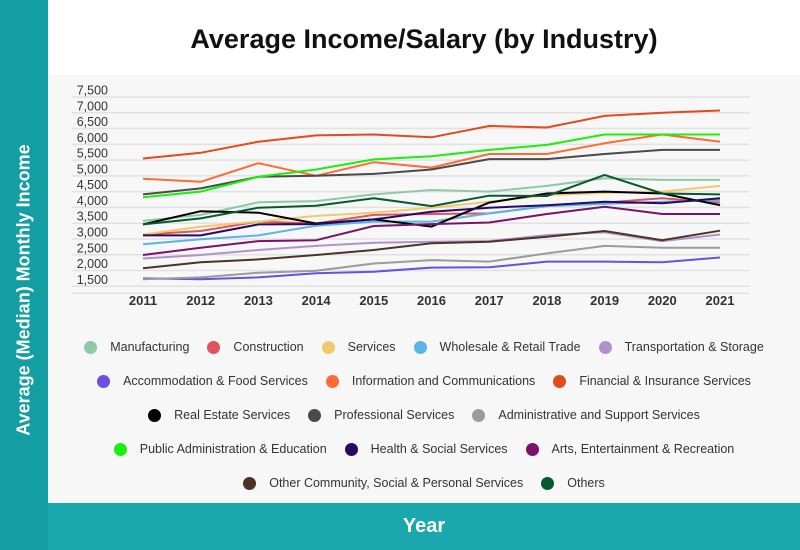 The image size is (800, 550). What do you see at coordinates (599, 415) in the screenshot?
I see `legend-label: Administrative and Support Services` at bounding box center [599, 415].